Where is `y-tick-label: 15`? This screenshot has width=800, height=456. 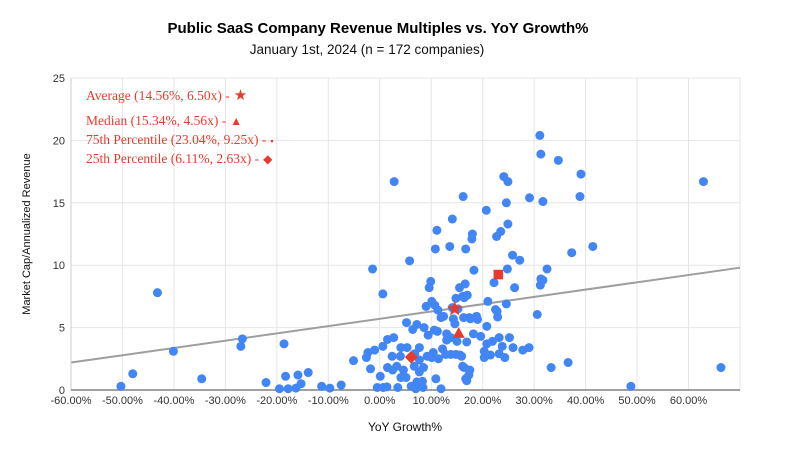 y-tick-label: 15 is located at coordinates (59, 204).